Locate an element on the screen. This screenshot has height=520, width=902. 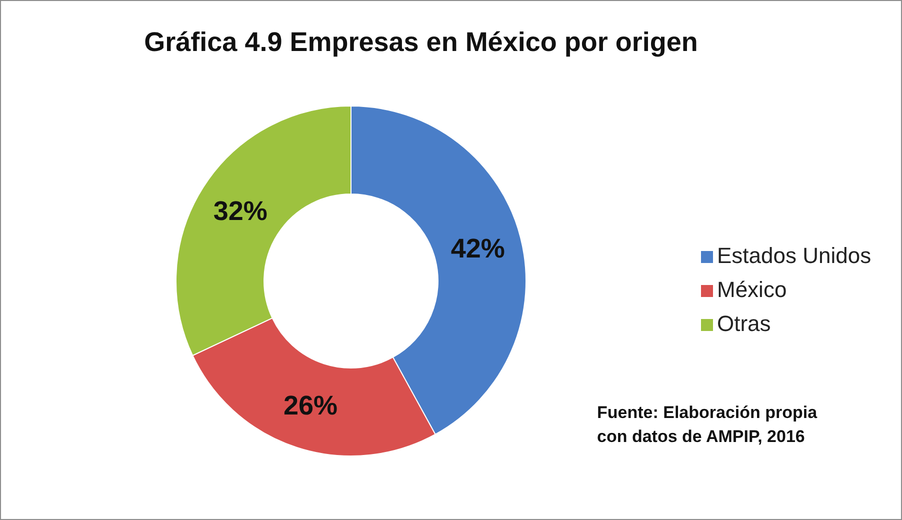
data-label: 42% is located at coordinates (477, 248).